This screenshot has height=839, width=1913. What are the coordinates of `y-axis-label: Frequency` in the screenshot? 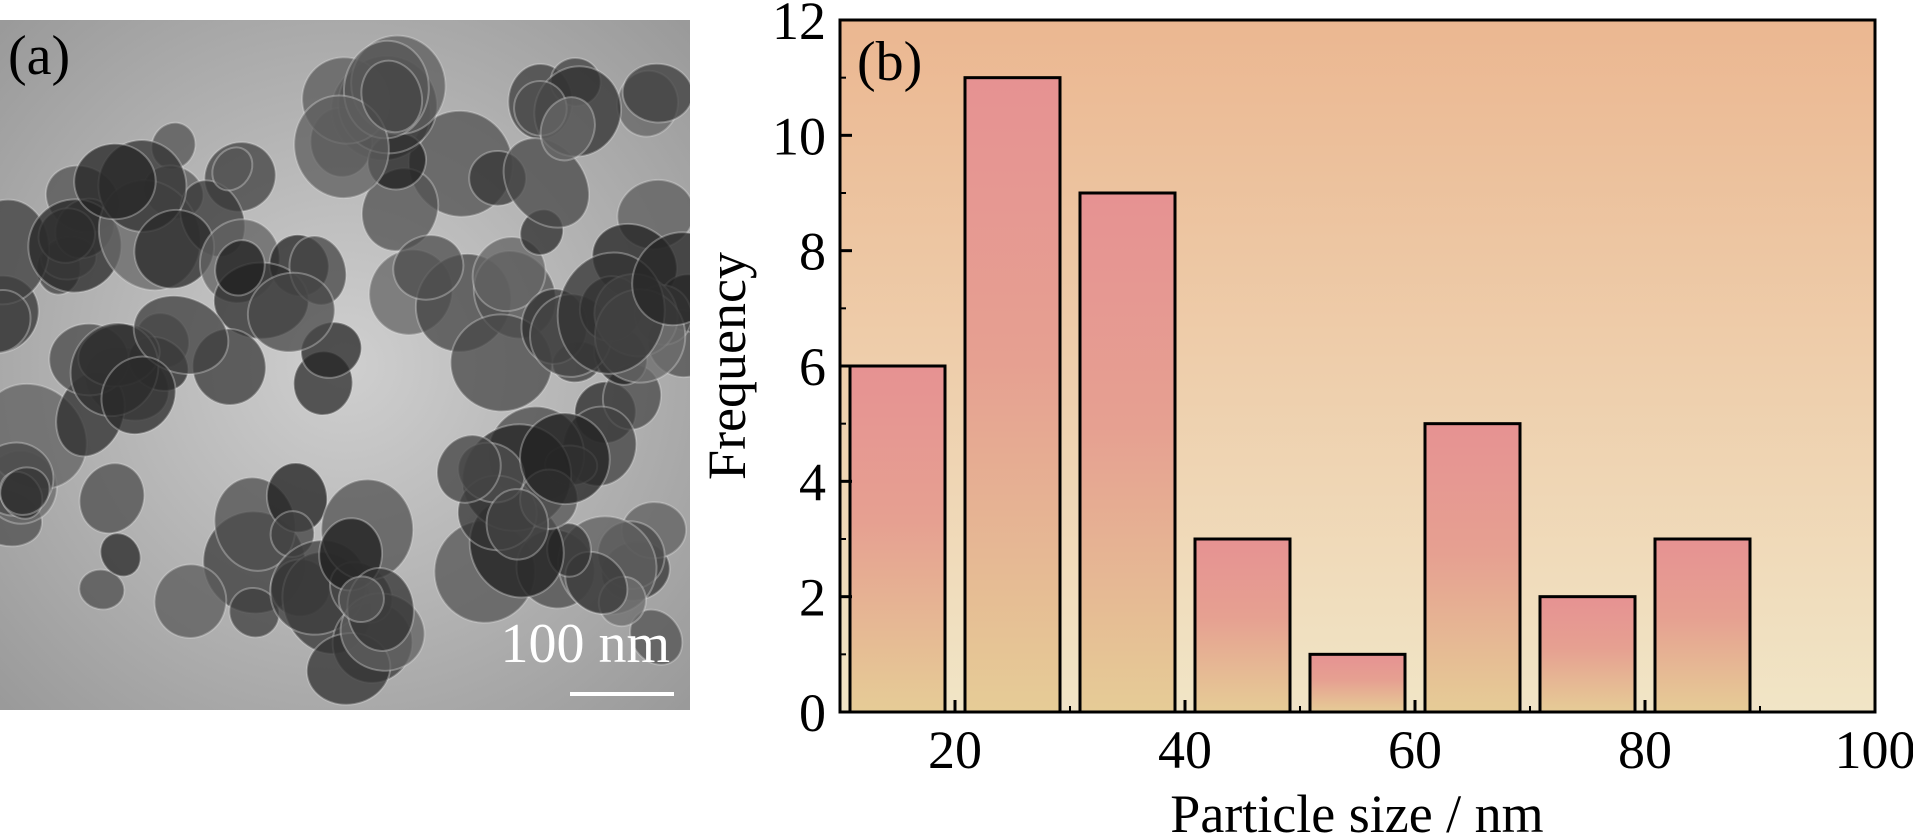 It's located at (727, 366).